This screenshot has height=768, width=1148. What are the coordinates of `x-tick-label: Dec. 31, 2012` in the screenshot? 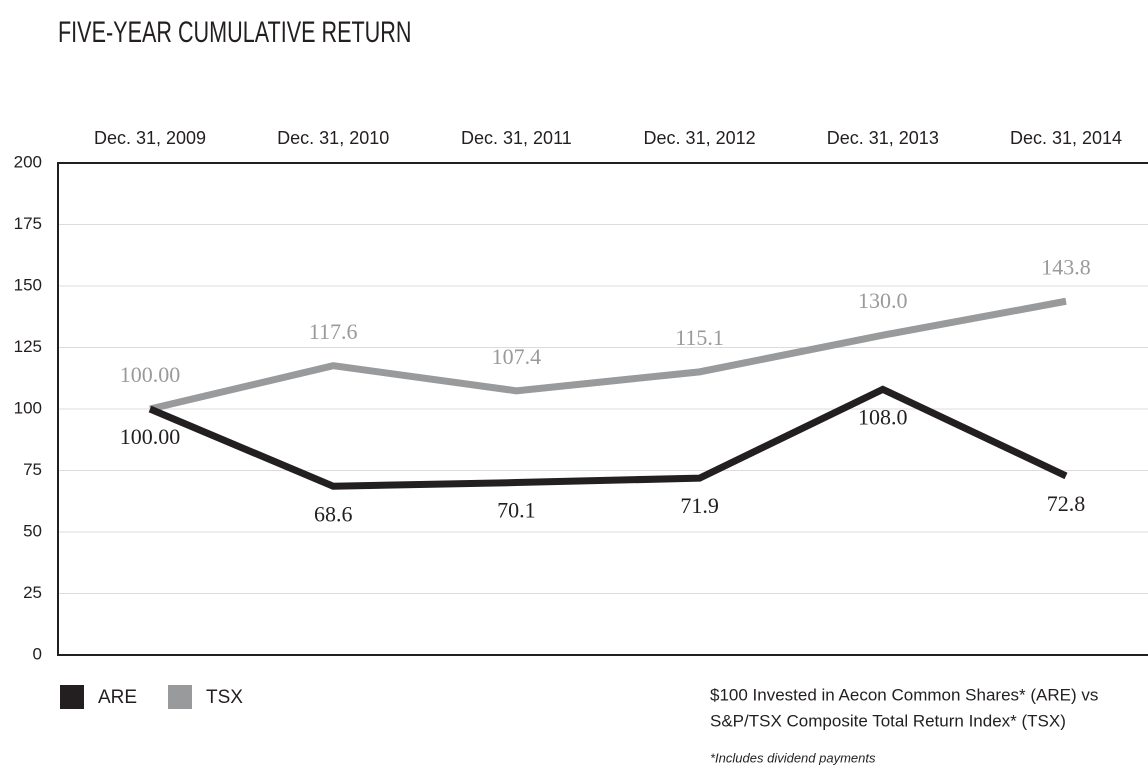 It's located at (700, 138).